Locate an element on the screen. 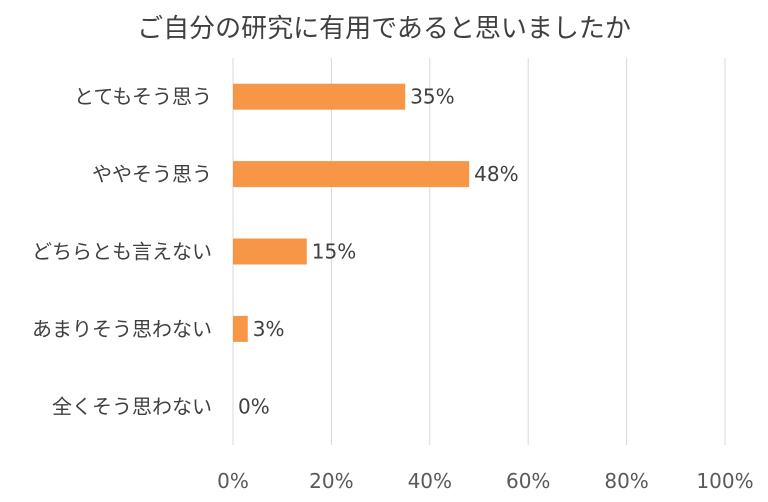 Image resolution: width=768 pixels, height=502 pixels. x-tick-label: 100% is located at coordinates (724, 481).